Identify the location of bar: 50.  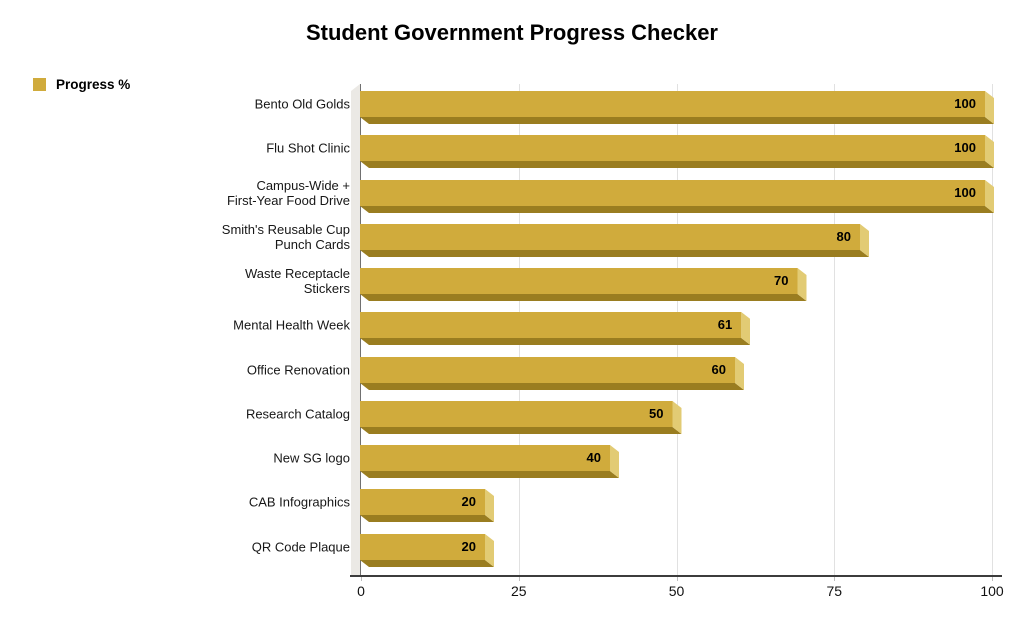
(521, 417).